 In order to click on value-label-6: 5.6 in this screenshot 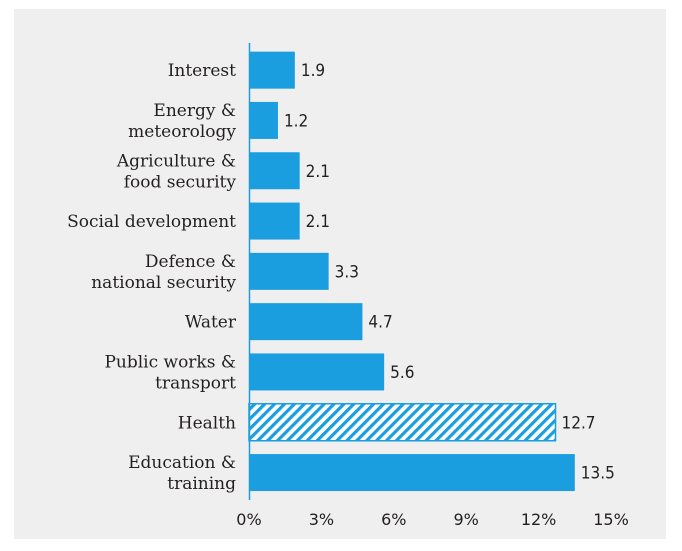, I will do `click(402, 373)`.